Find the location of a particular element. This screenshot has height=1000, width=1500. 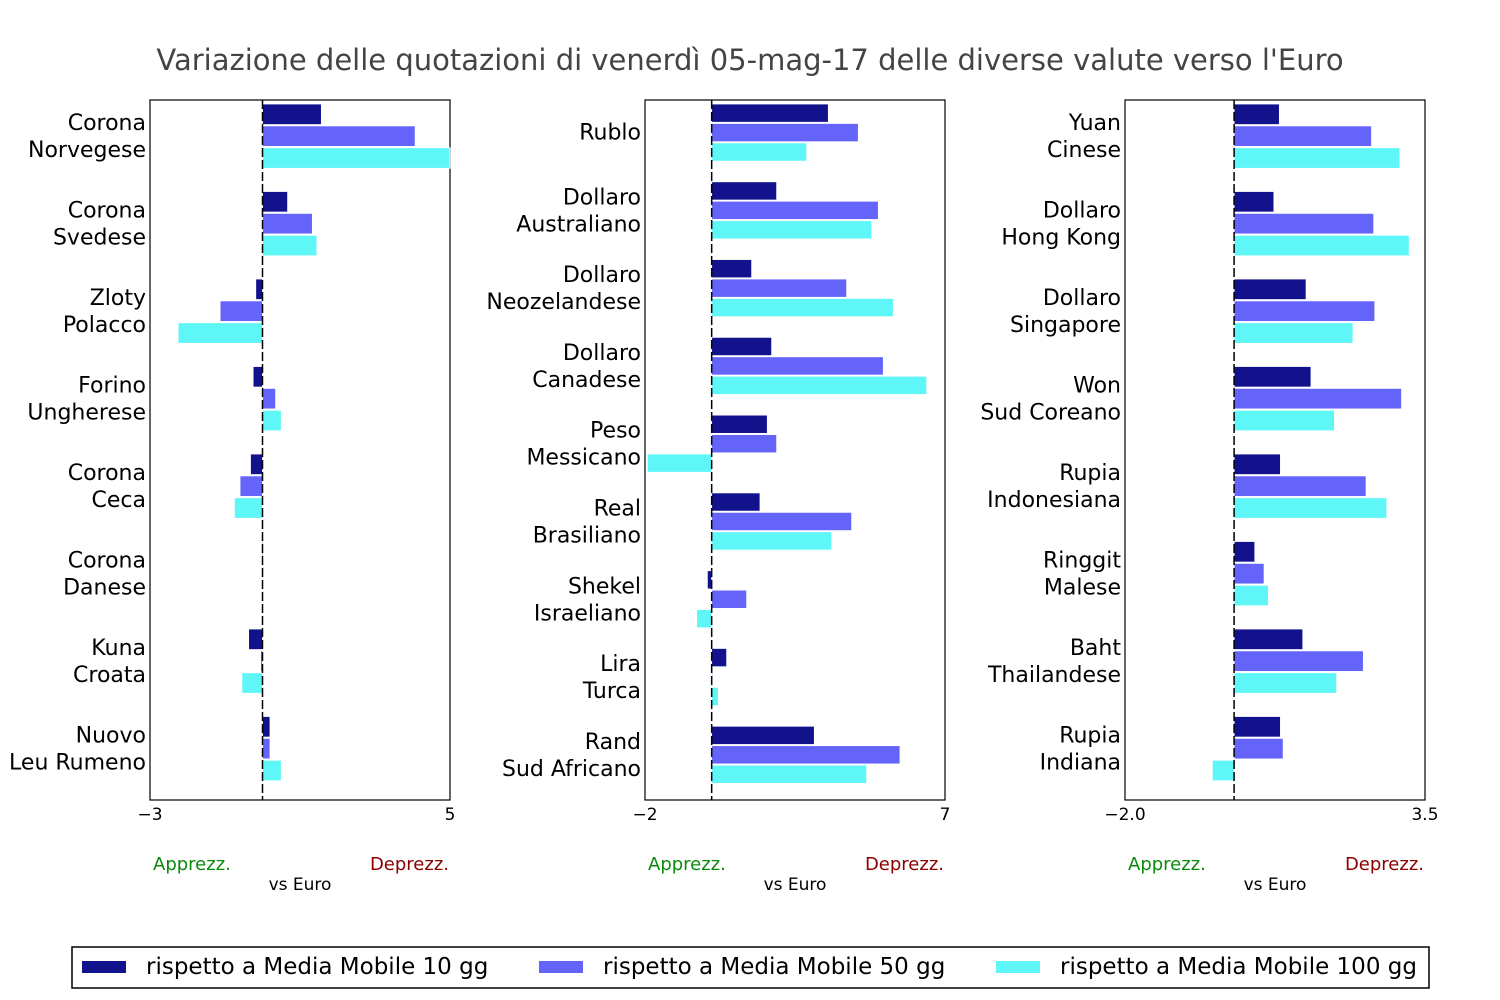

legend-label-ma10: rispetto a Media Mobile 10 gg is located at coordinates (317, 967).